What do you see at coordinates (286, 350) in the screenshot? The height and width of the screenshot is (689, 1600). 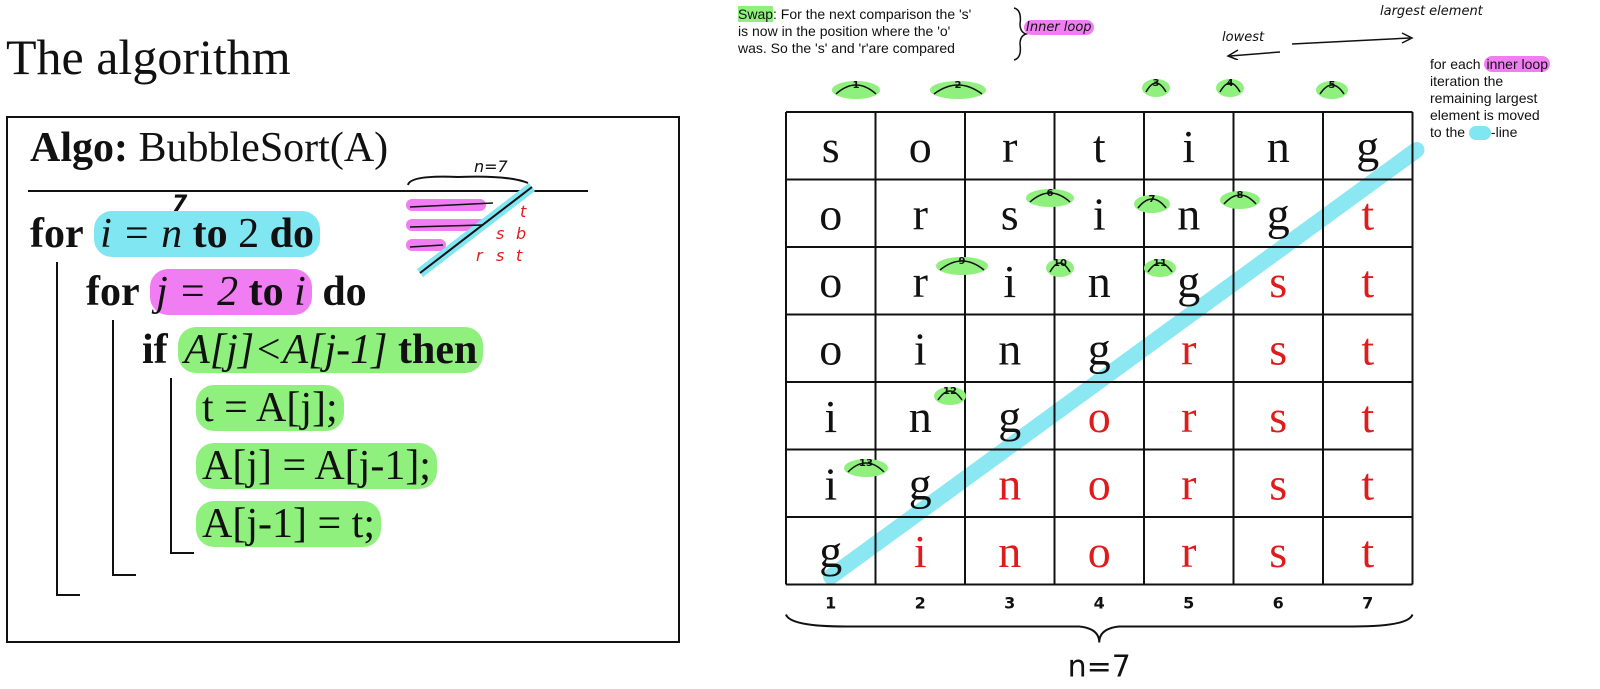 I see `condition: A[j]<A[j-1]` at bounding box center [286, 350].